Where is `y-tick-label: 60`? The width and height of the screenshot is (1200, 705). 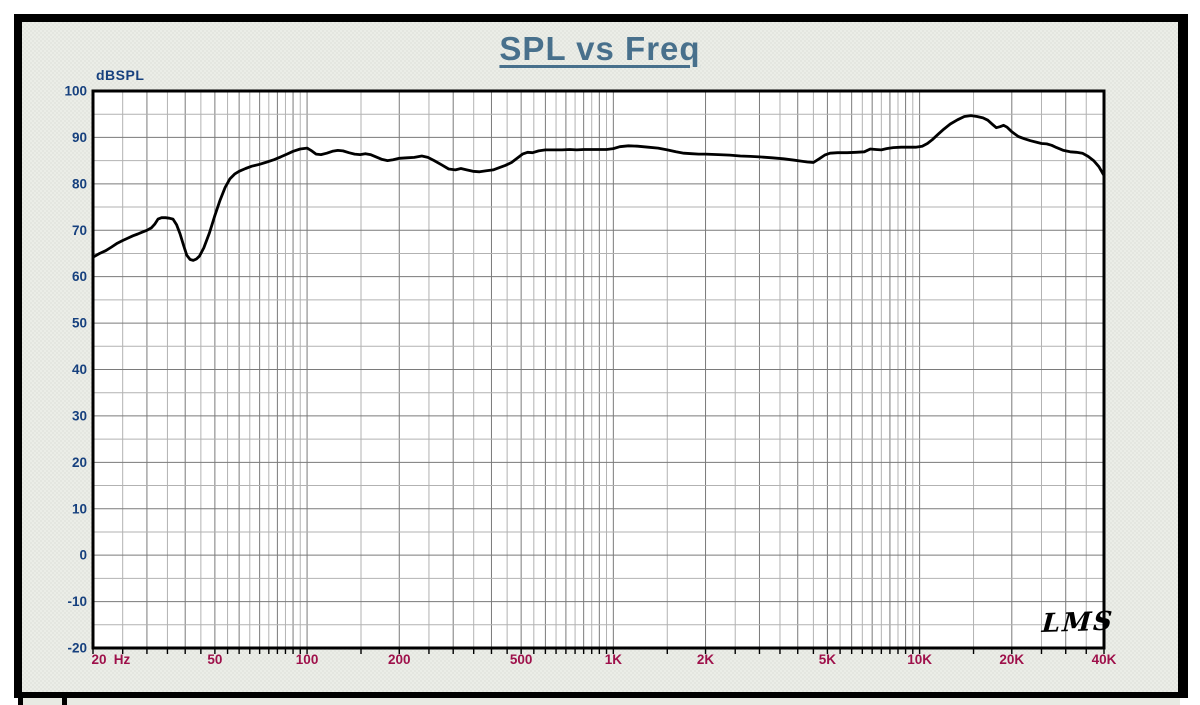 y-tick-label: 60 is located at coordinates (79, 276).